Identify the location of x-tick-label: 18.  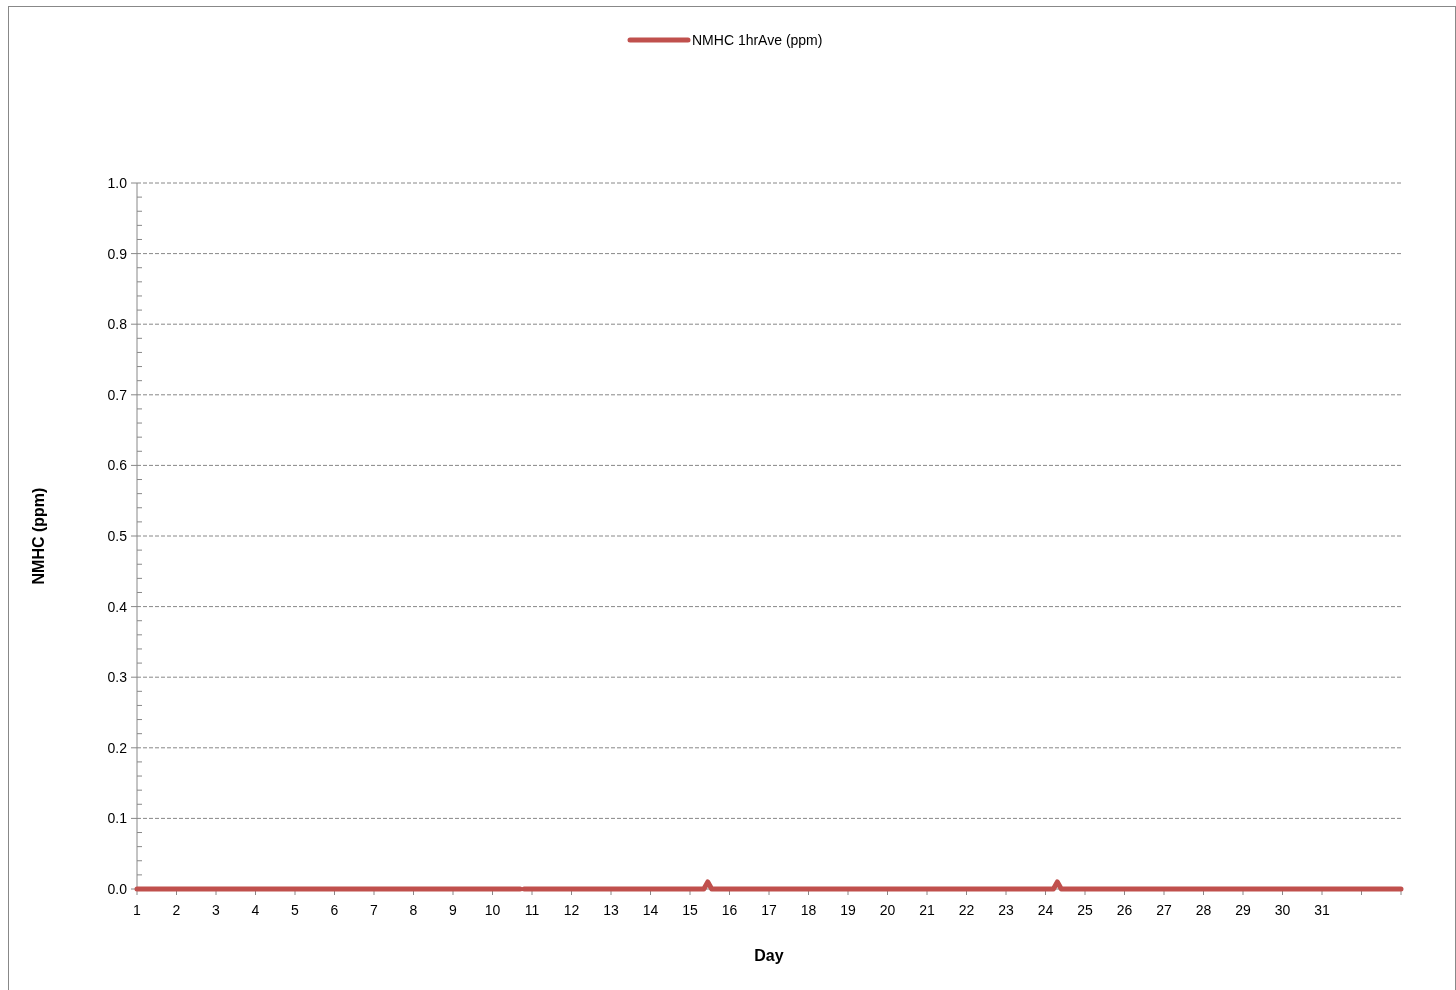
(808, 910).